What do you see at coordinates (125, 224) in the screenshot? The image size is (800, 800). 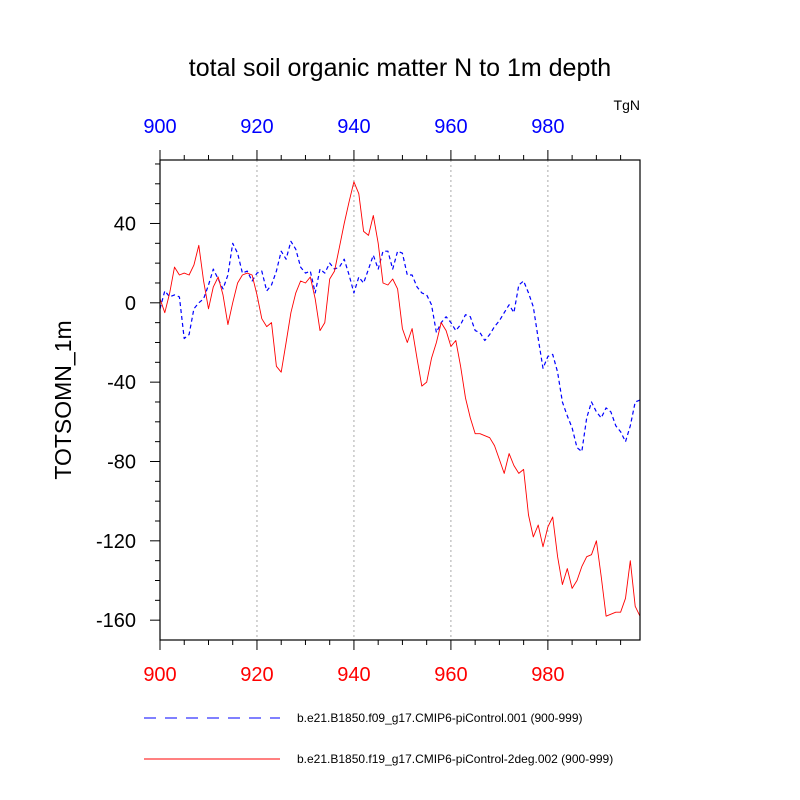 I see `y-tick-label-40: 40` at bounding box center [125, 224].